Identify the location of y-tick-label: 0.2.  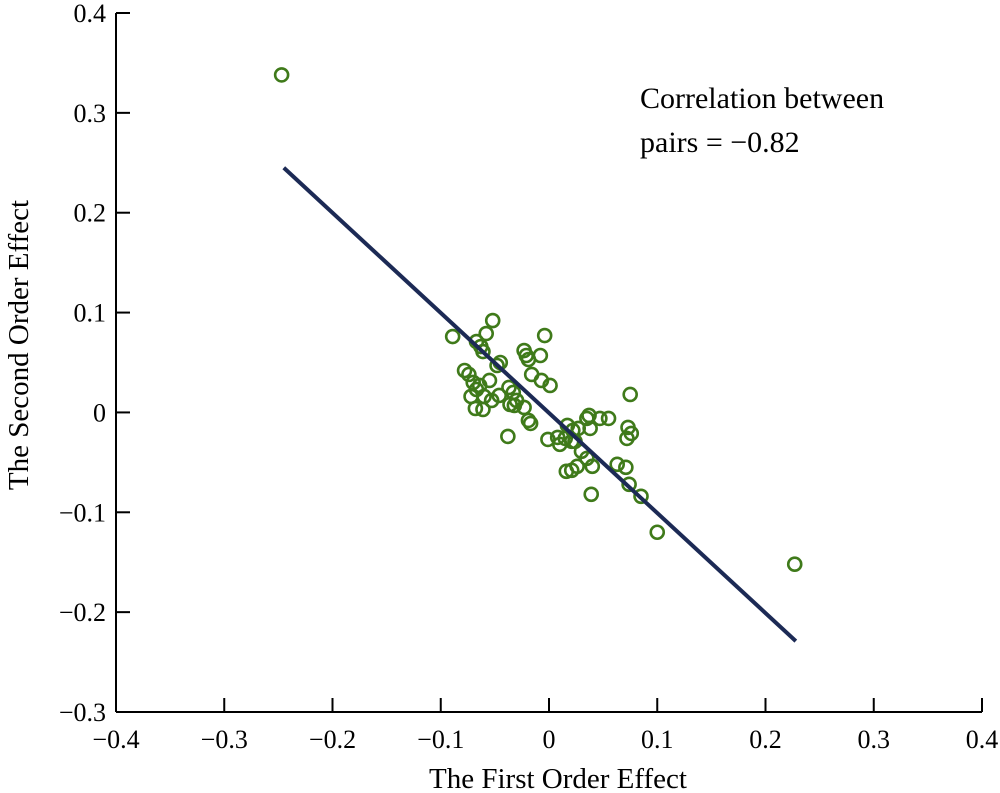
(90, 213).